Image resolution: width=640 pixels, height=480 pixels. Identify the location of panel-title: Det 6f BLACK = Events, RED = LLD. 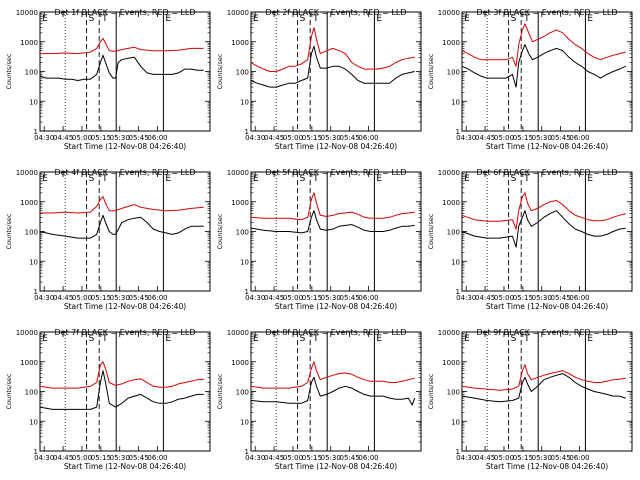
(546, 172).